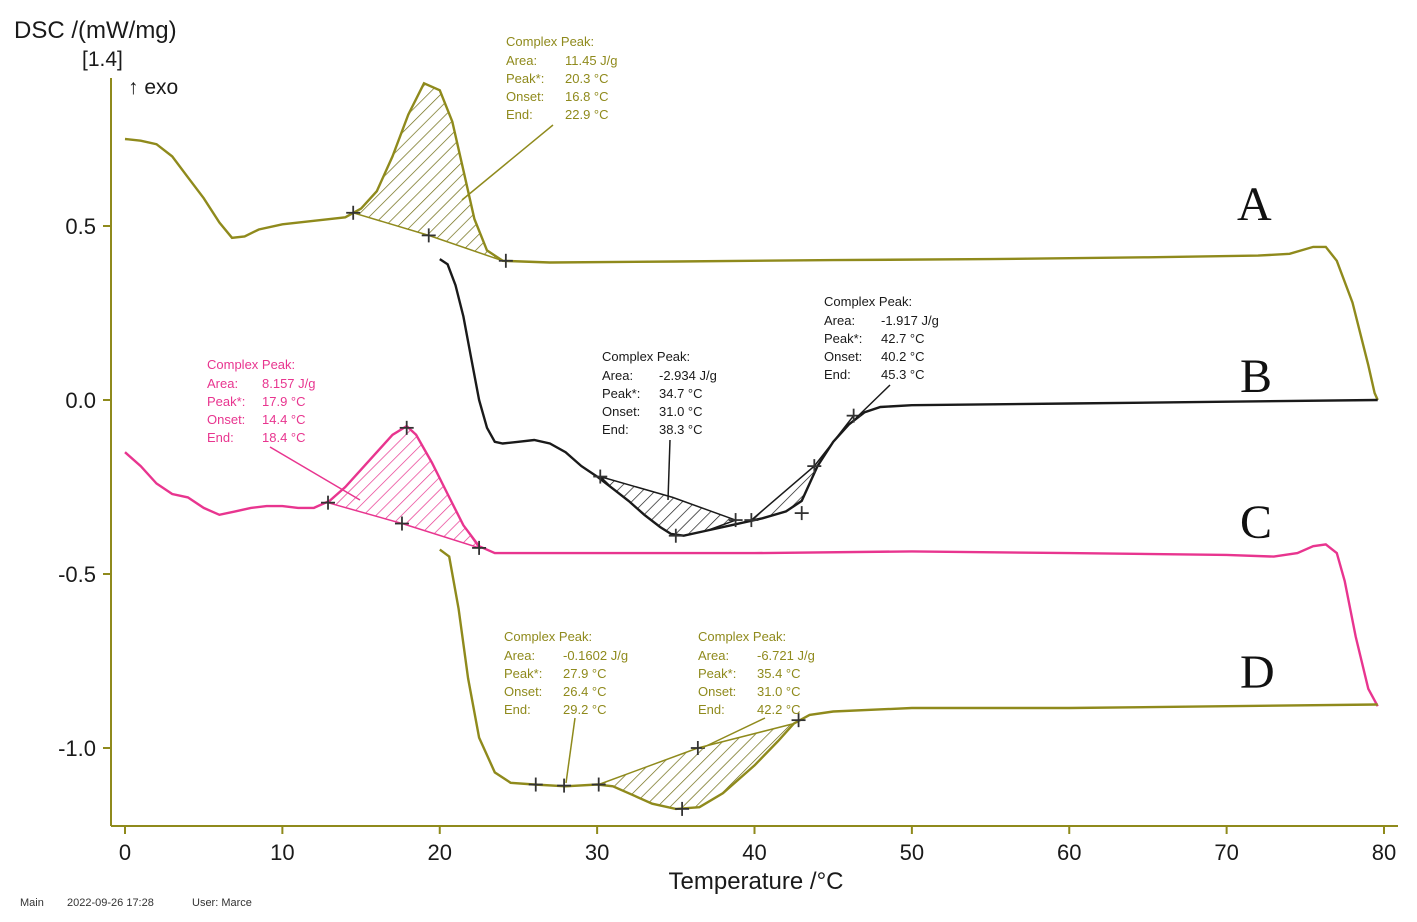 This screenshot has width=1417, height=922. What do you see at coordinates (521, 60) in the screenshot?
I see `peak-a-area-label: Area:` at bounding box center [521, 60].